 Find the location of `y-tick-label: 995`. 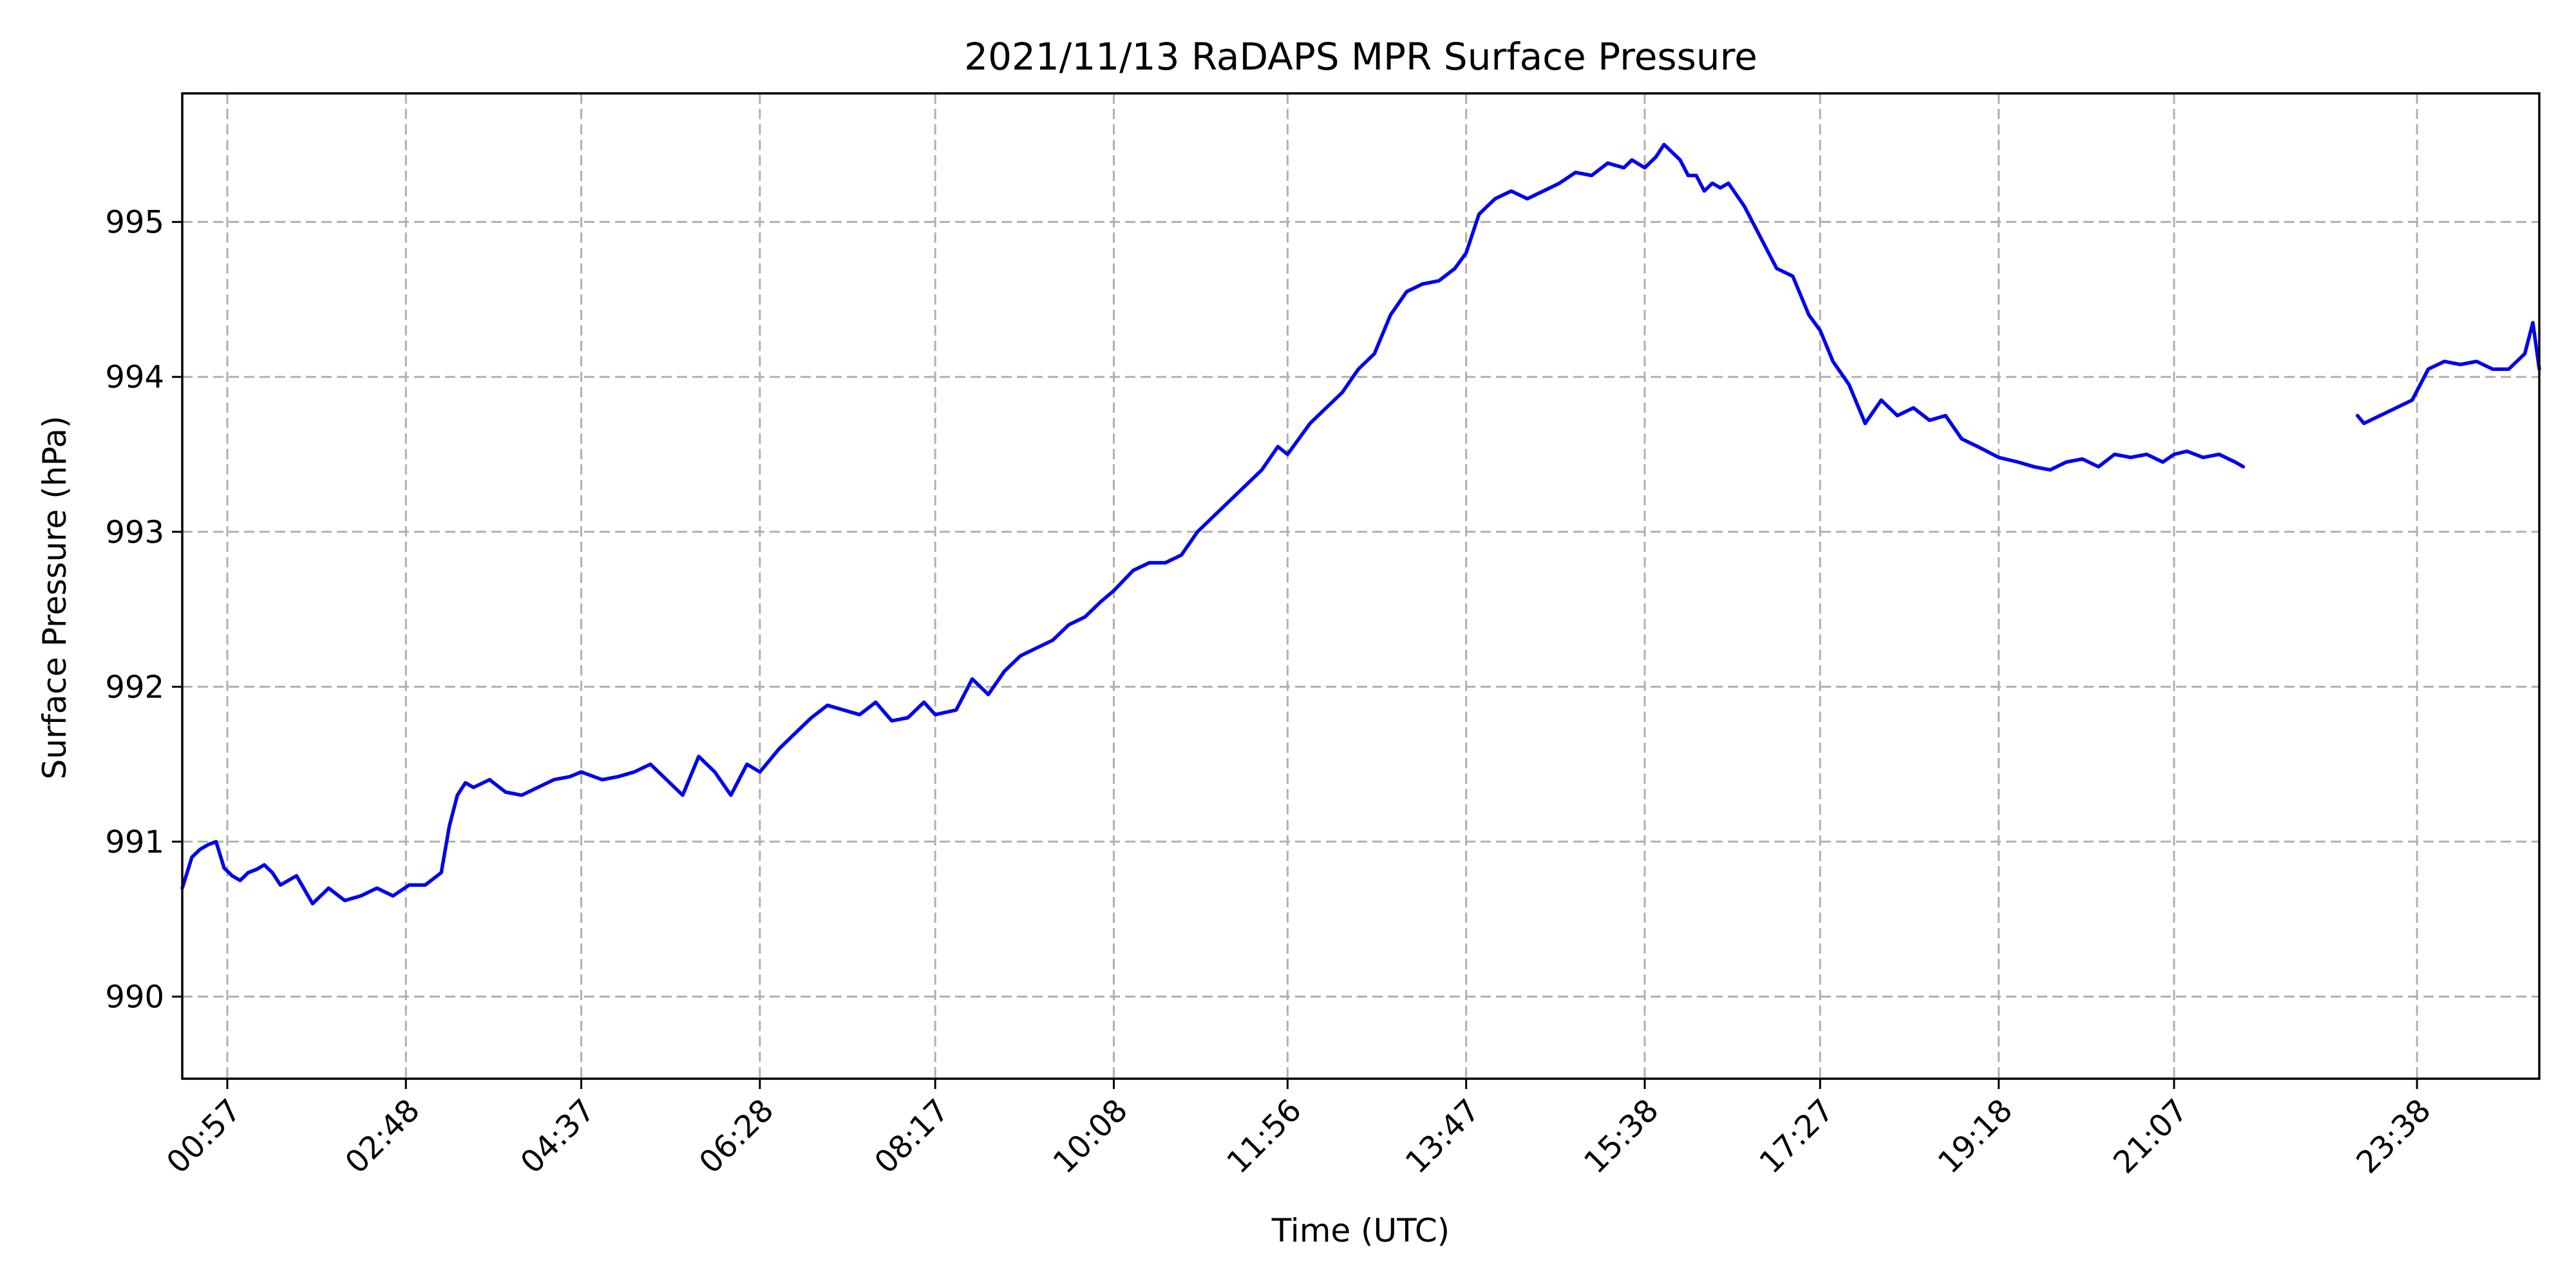

y-tick-label: 995 is located at coordinates (135, 223).